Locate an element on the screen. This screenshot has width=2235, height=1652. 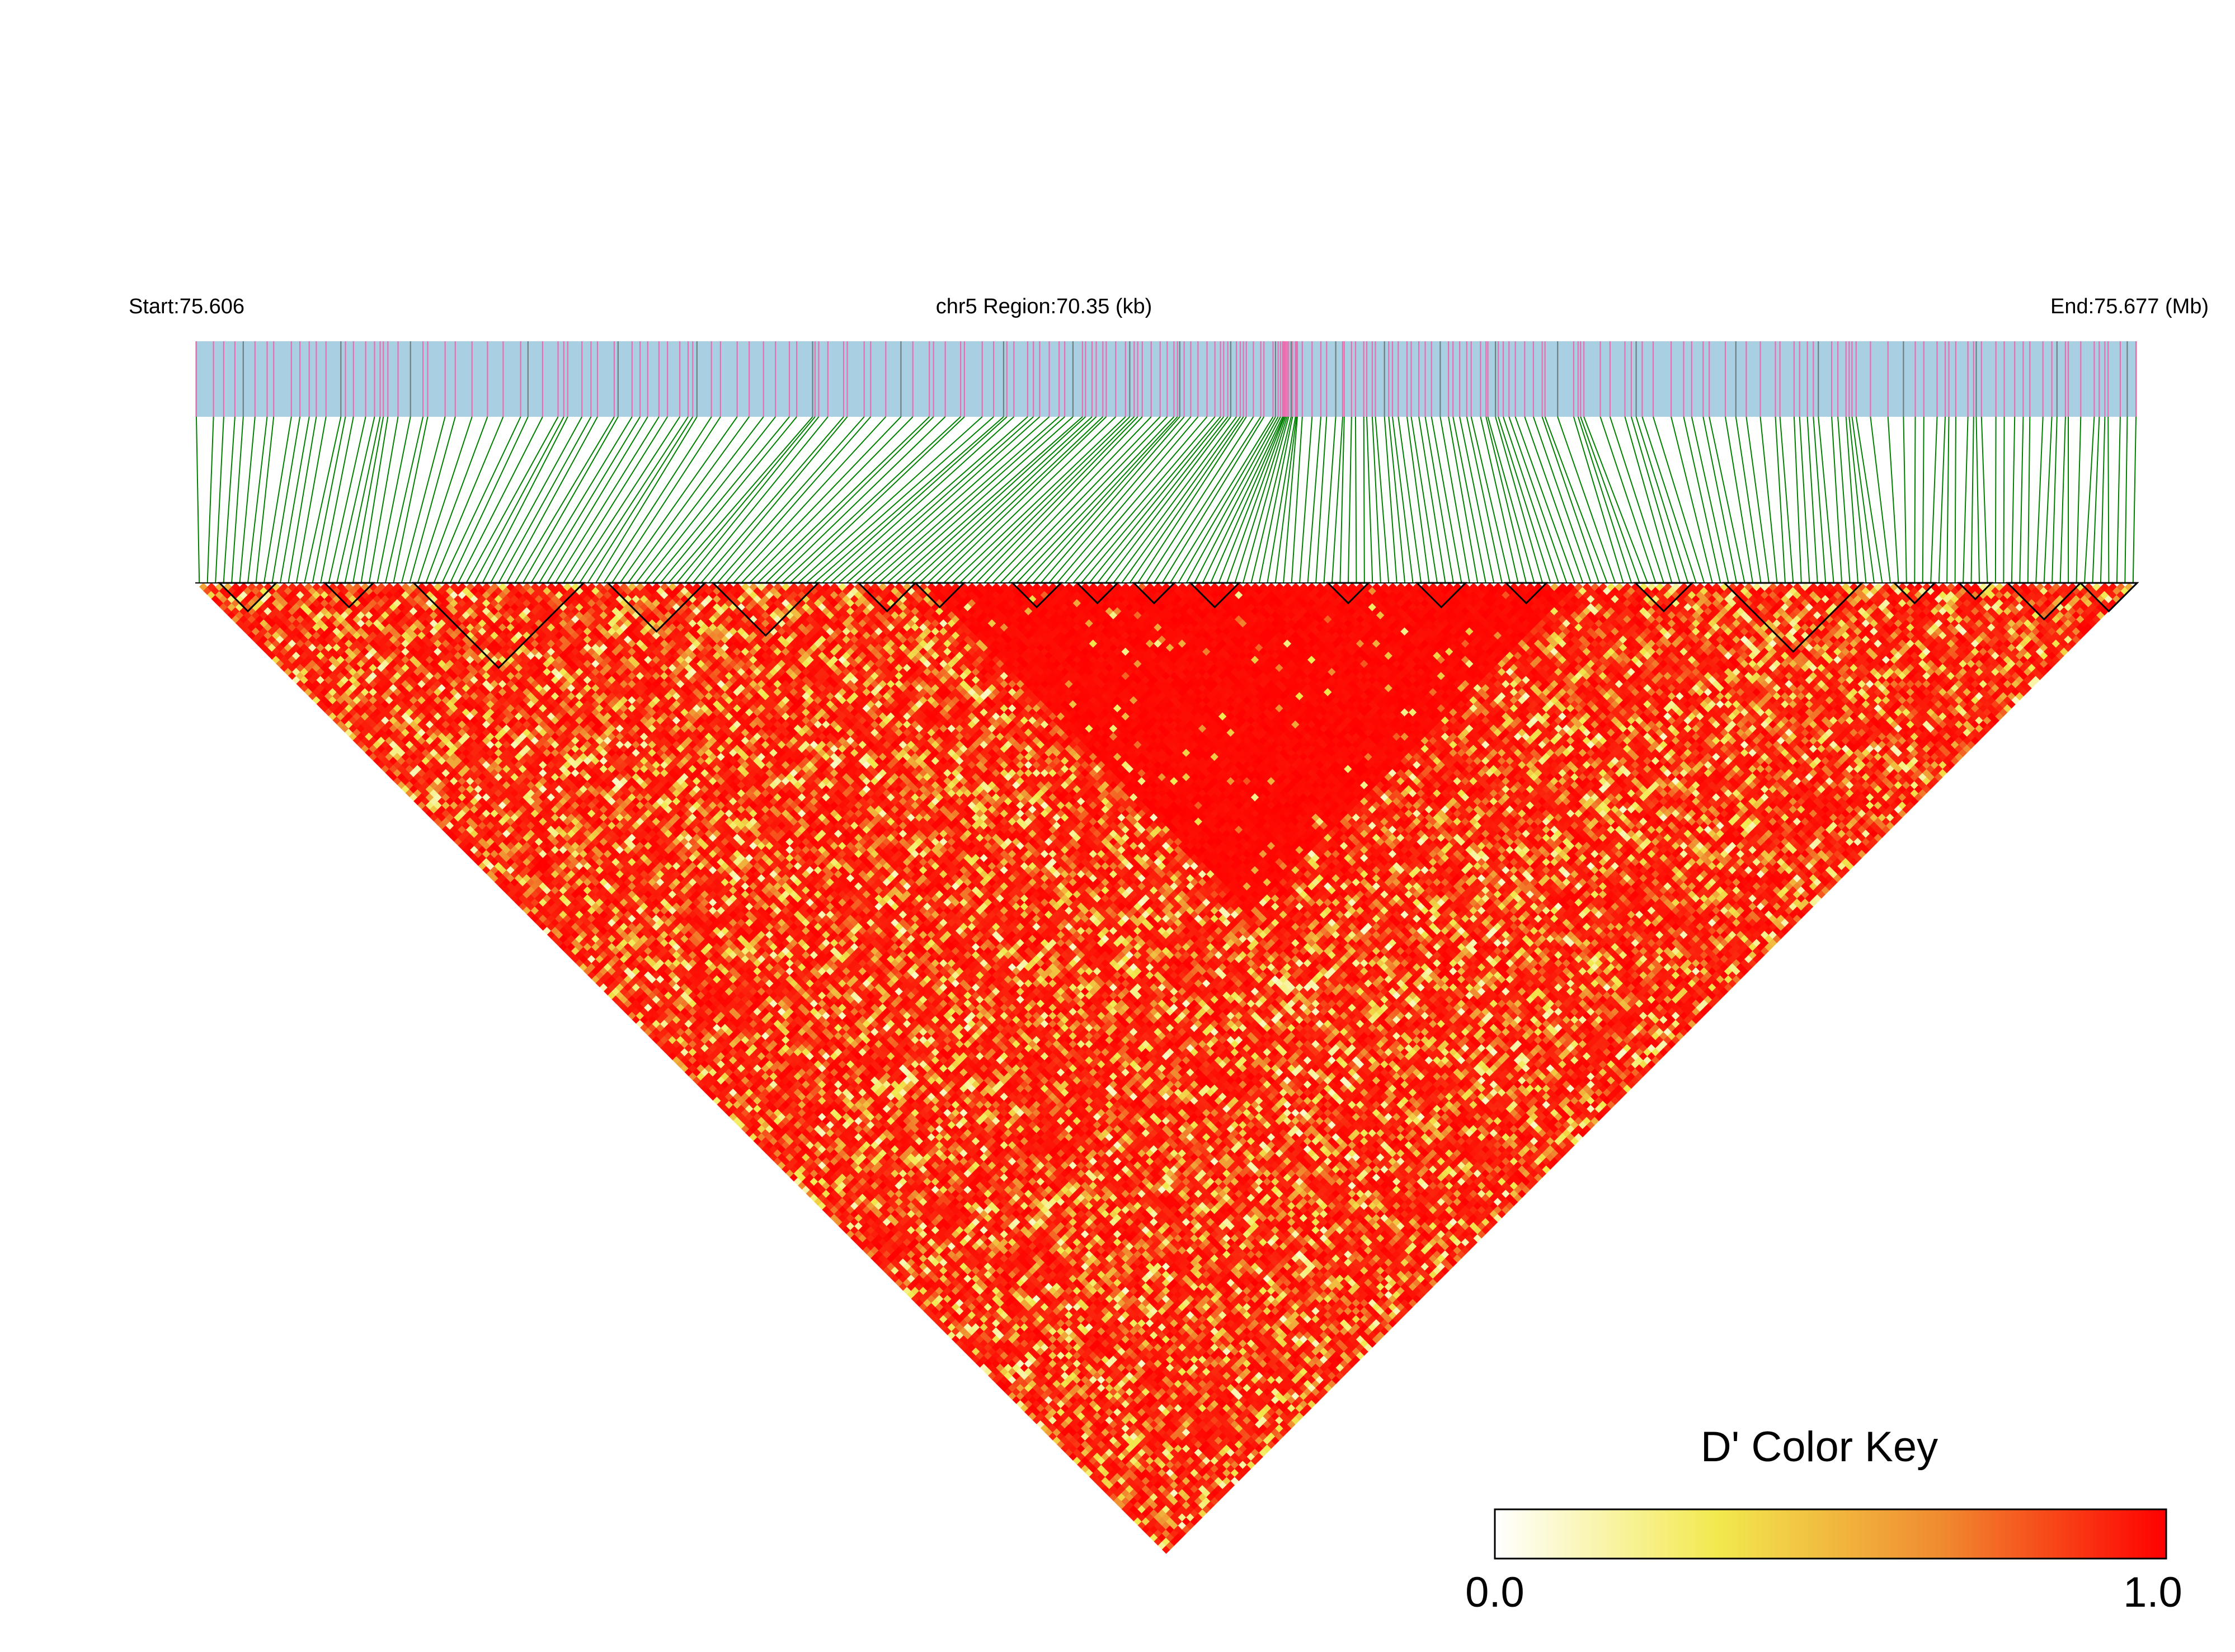
ld-cell is located at coordinates (1077, 1460).